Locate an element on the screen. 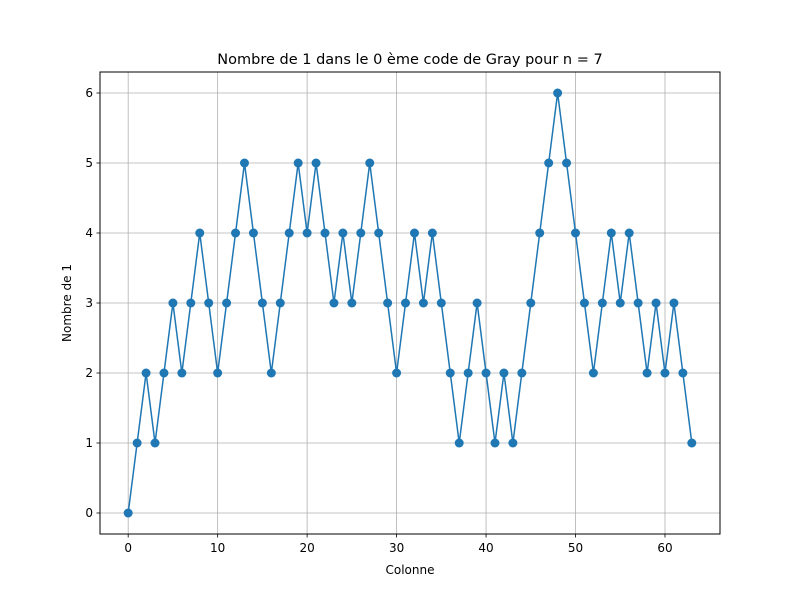 The width and height of the screenshot is (800, 600). x-tick-label: 30 is located at coordinates (396, 548).